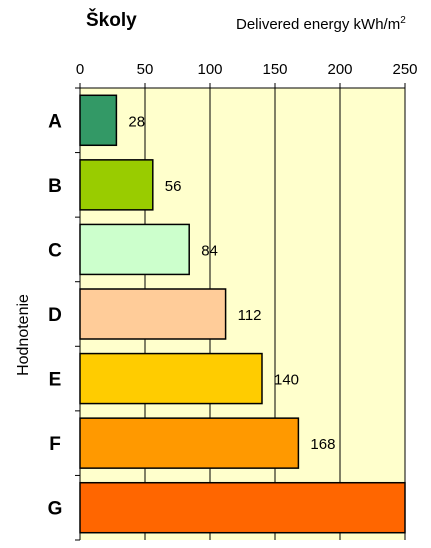  I want to click on category-label-D: D, so click(55, 315).